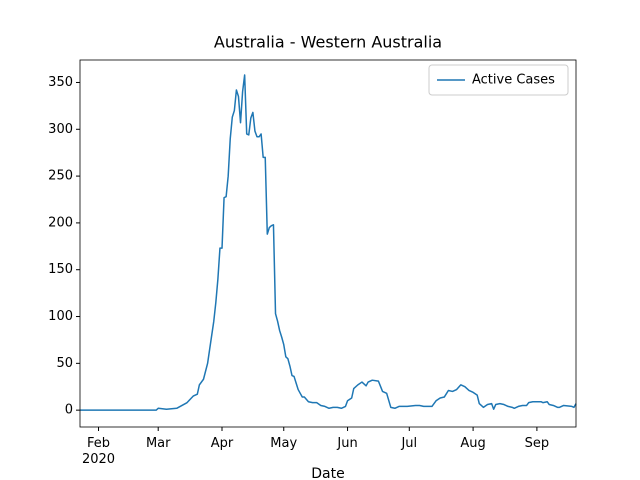 Image resolution: width=640 pixels, height=480 pixels. I want to click on x-tick-label: Jun, so click(346, 443).